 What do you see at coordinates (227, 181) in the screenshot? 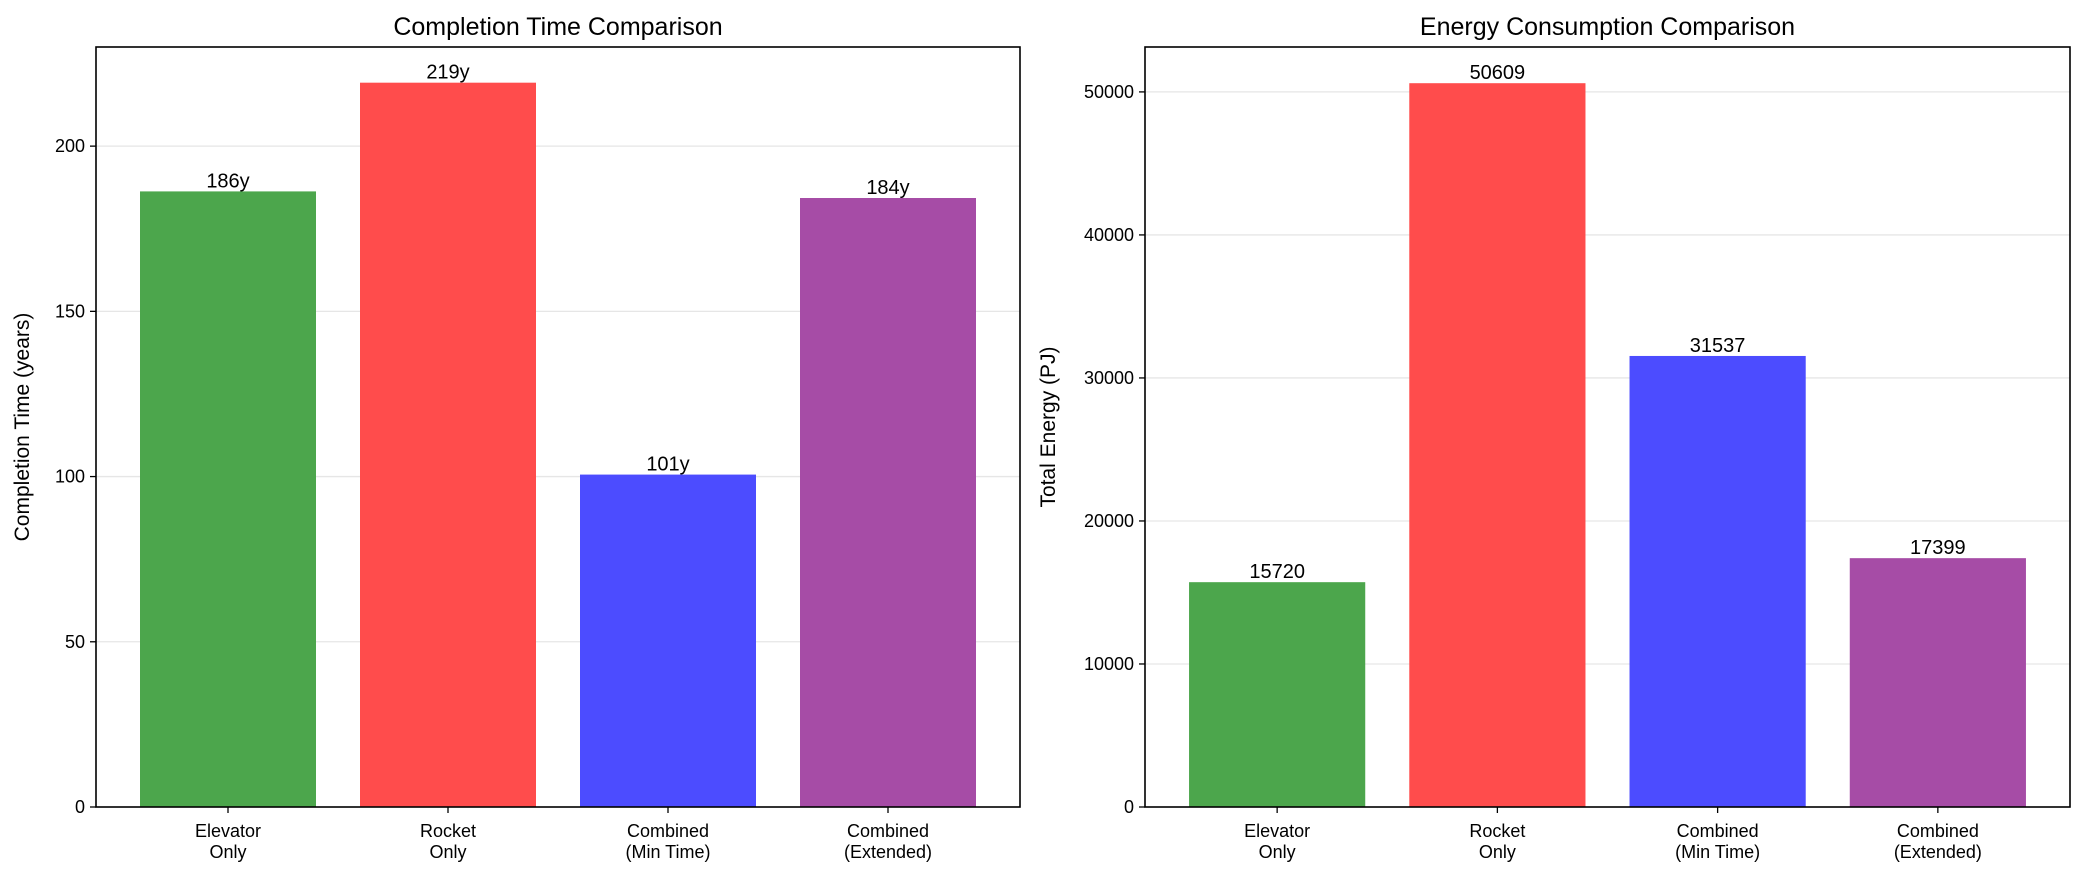
I see `data-label: 186y` at bounding box center [227, 181].